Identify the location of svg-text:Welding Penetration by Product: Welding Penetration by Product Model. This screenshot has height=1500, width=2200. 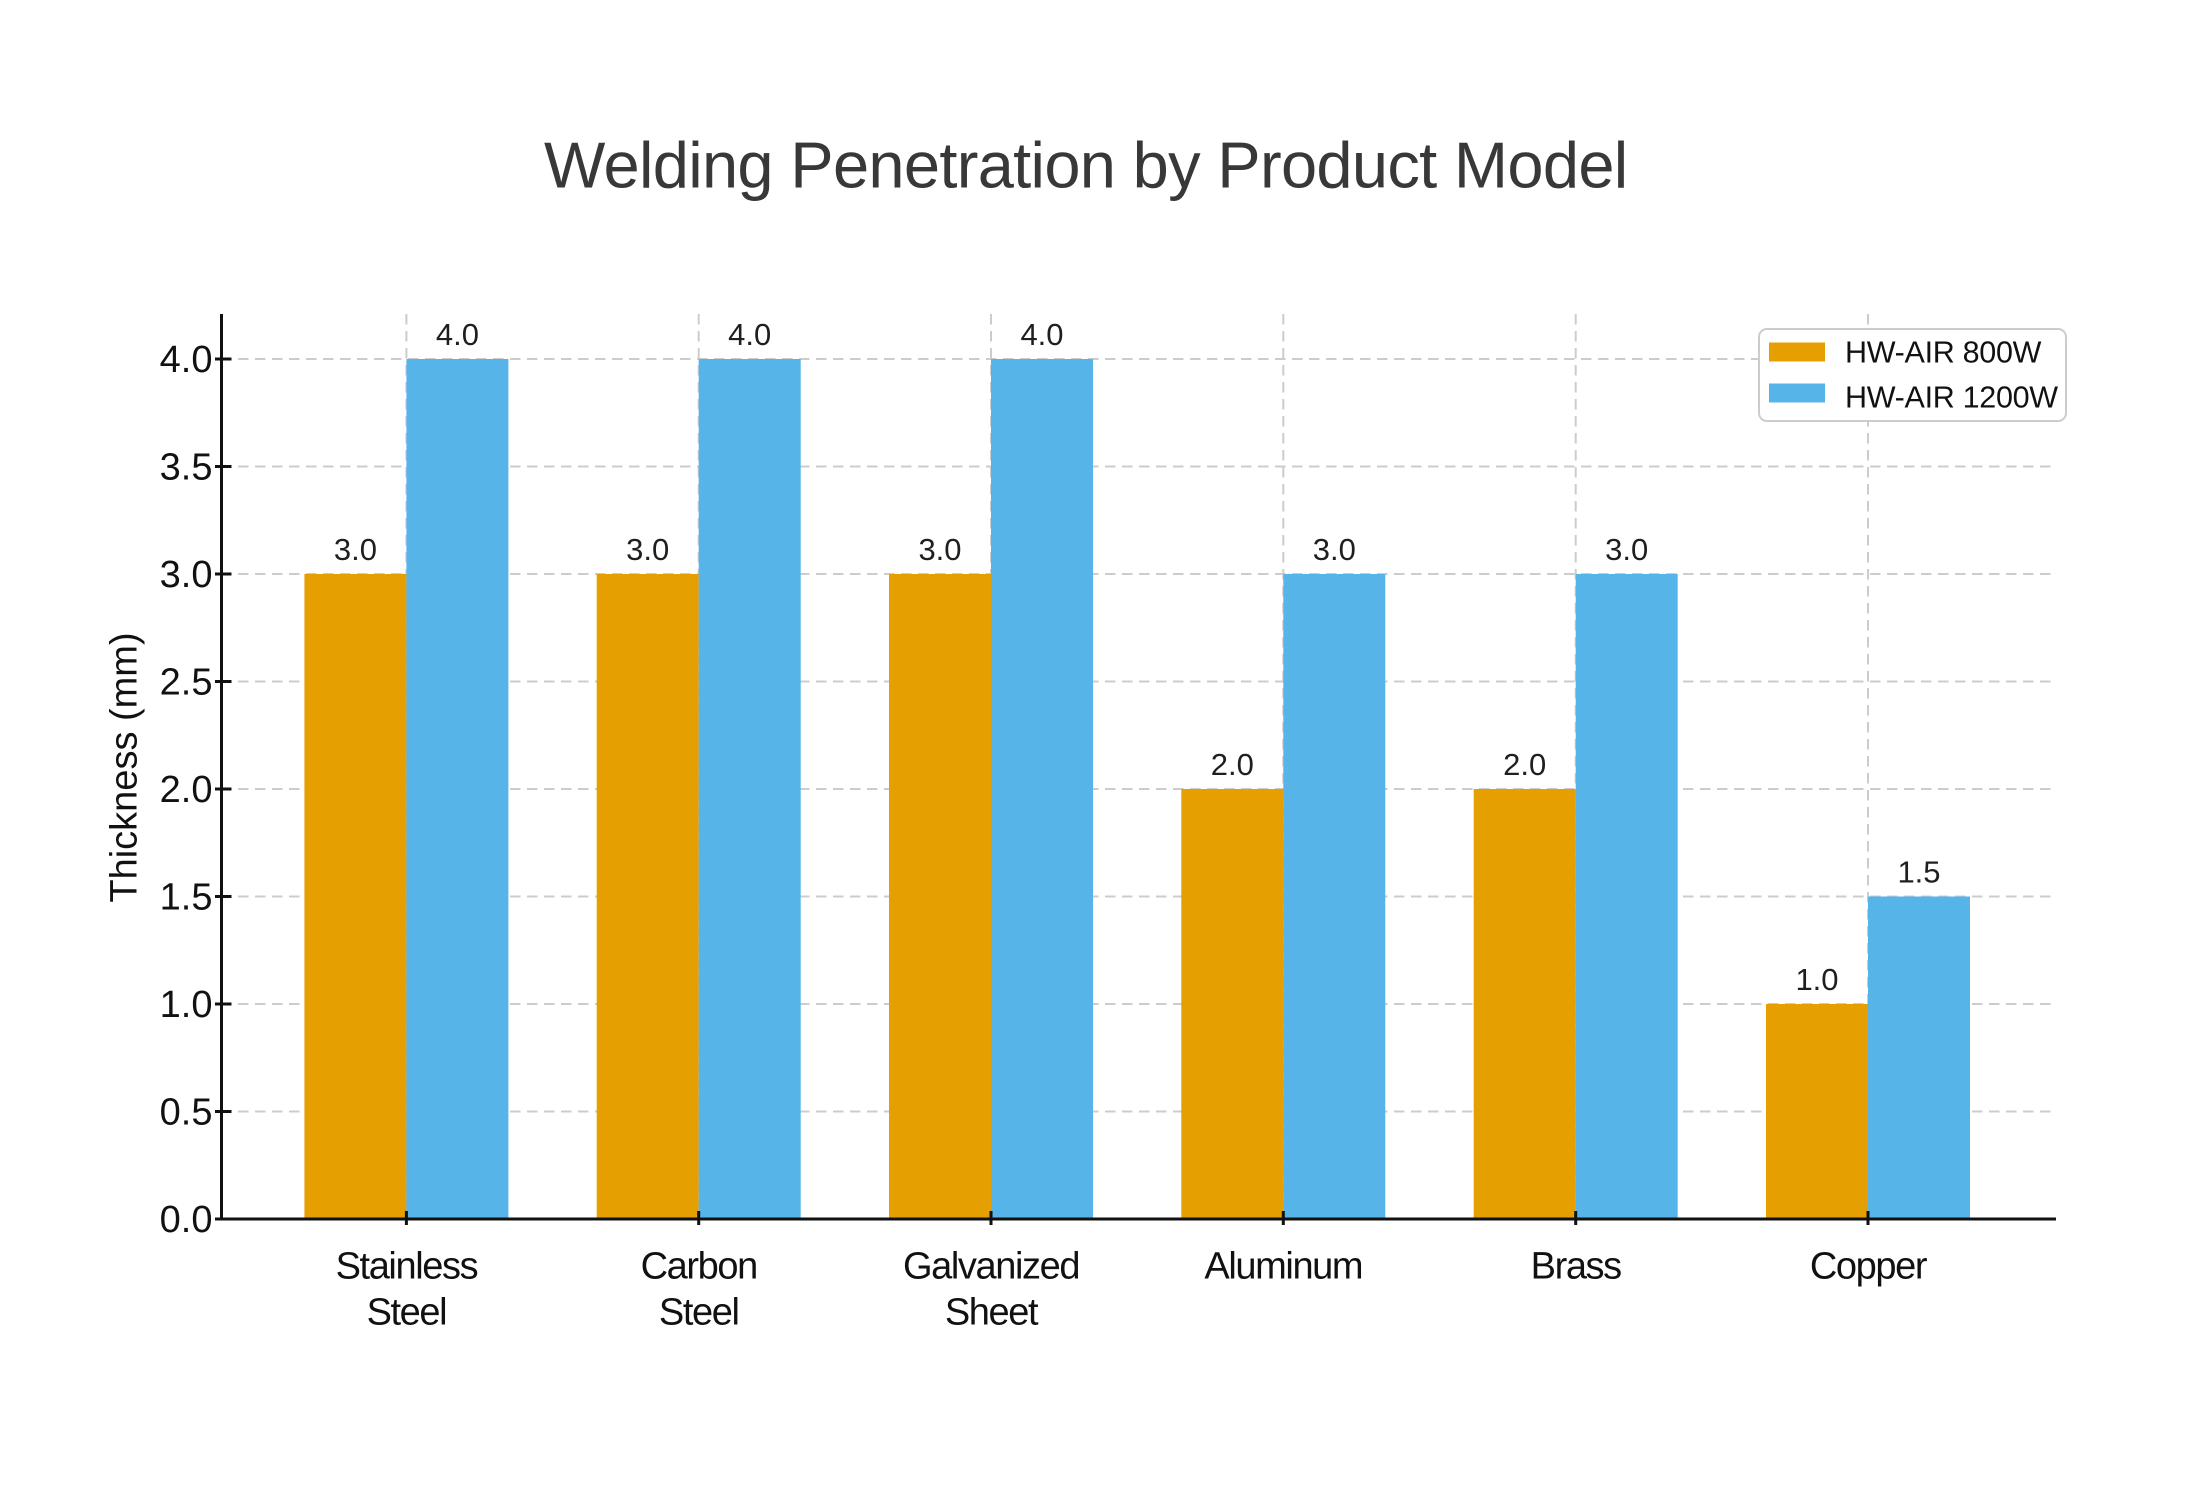
(1086, 165).